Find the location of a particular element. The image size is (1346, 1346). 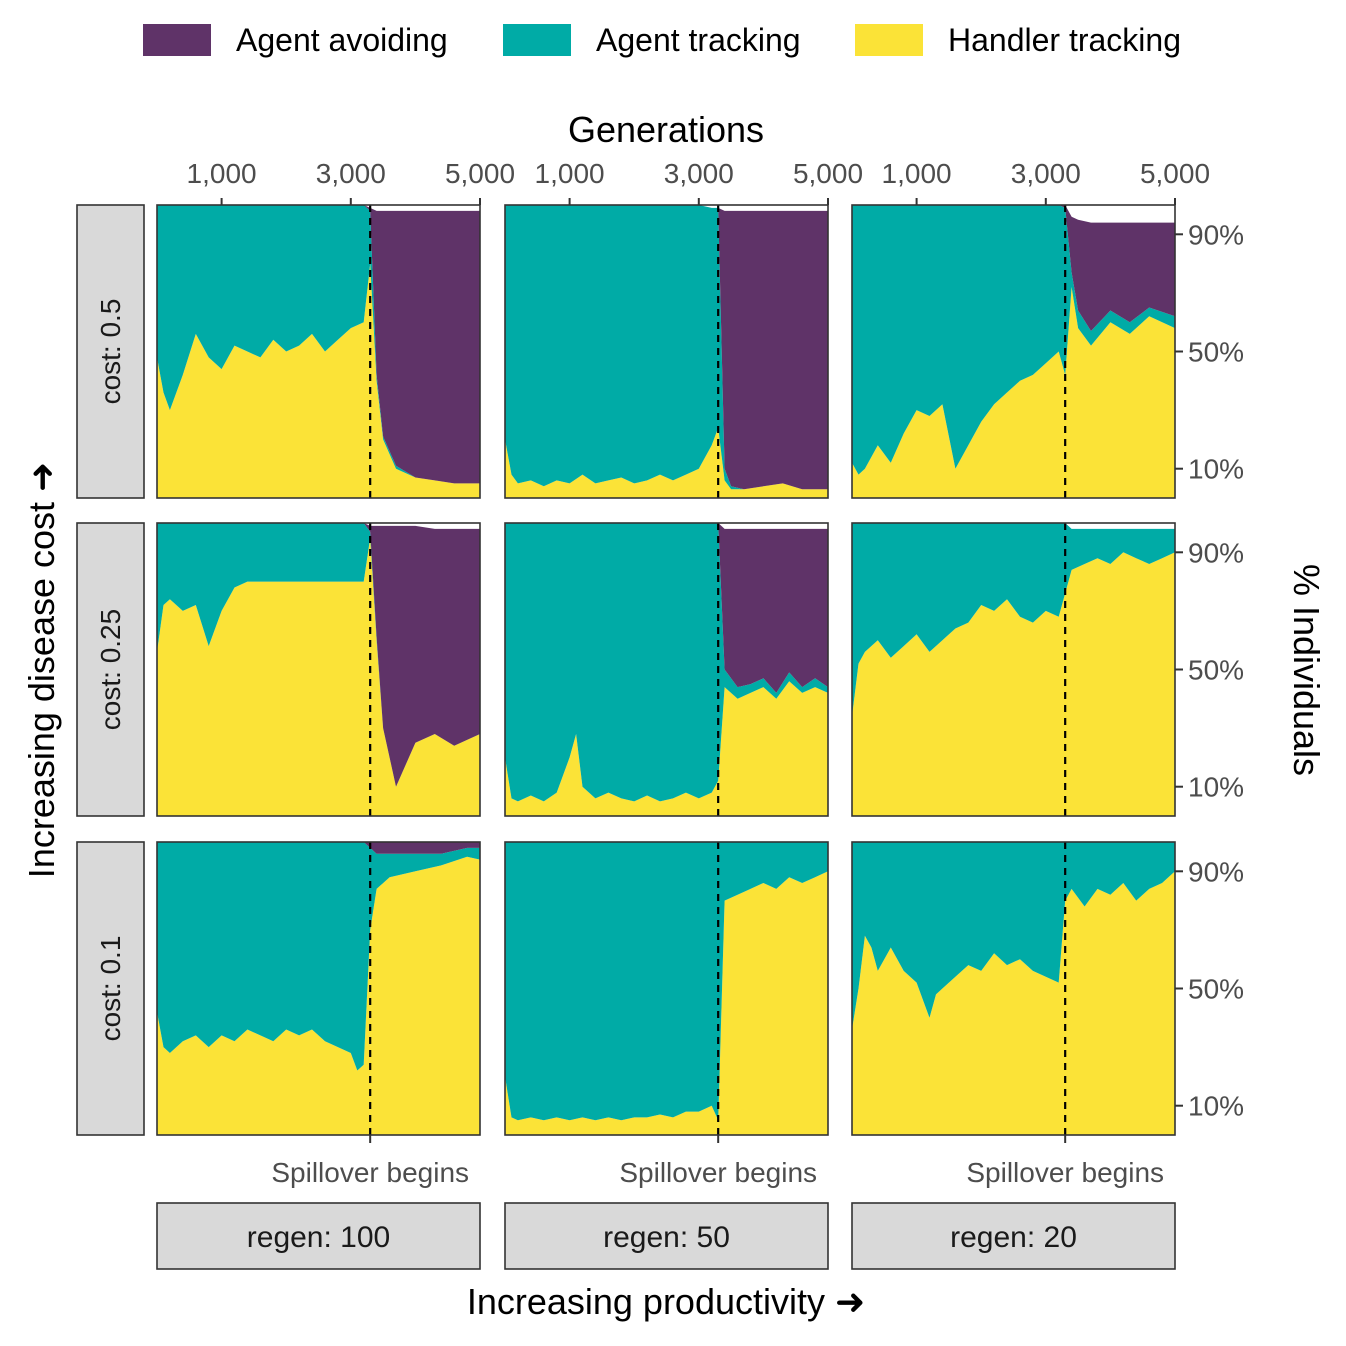

row-strips: cost: 0.5 cost: 0.25 cost: 0.1 is located at coordinates (110, 670).